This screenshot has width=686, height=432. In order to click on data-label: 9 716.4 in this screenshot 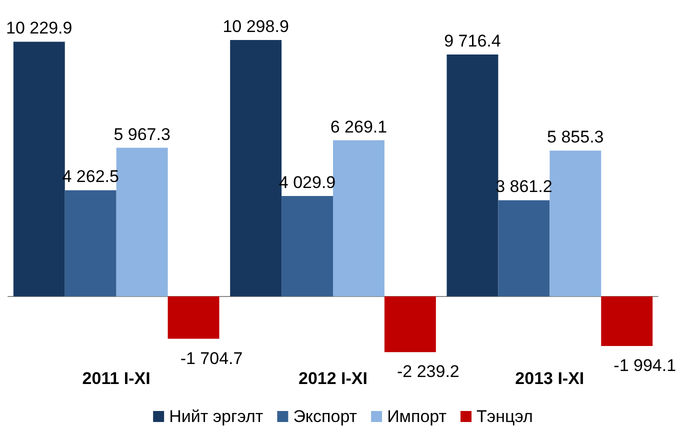, I will do `click(472, 41)`.